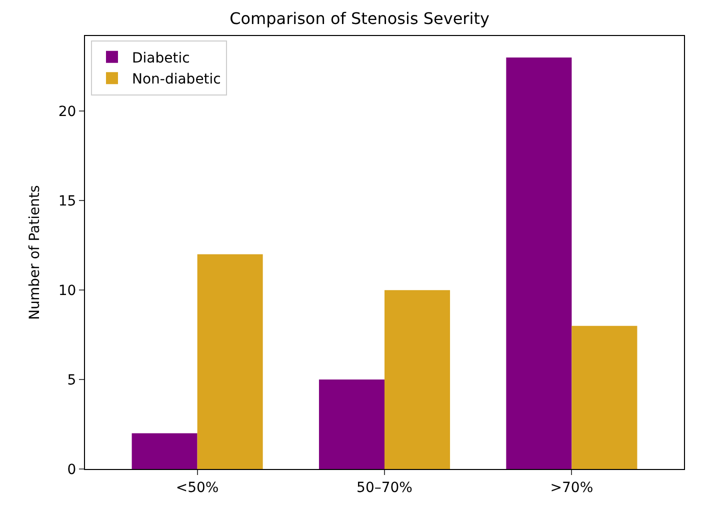  Describe the element at coordinates (67, 290) in the screenshot. I see `y-tick-label: 10` at that location.